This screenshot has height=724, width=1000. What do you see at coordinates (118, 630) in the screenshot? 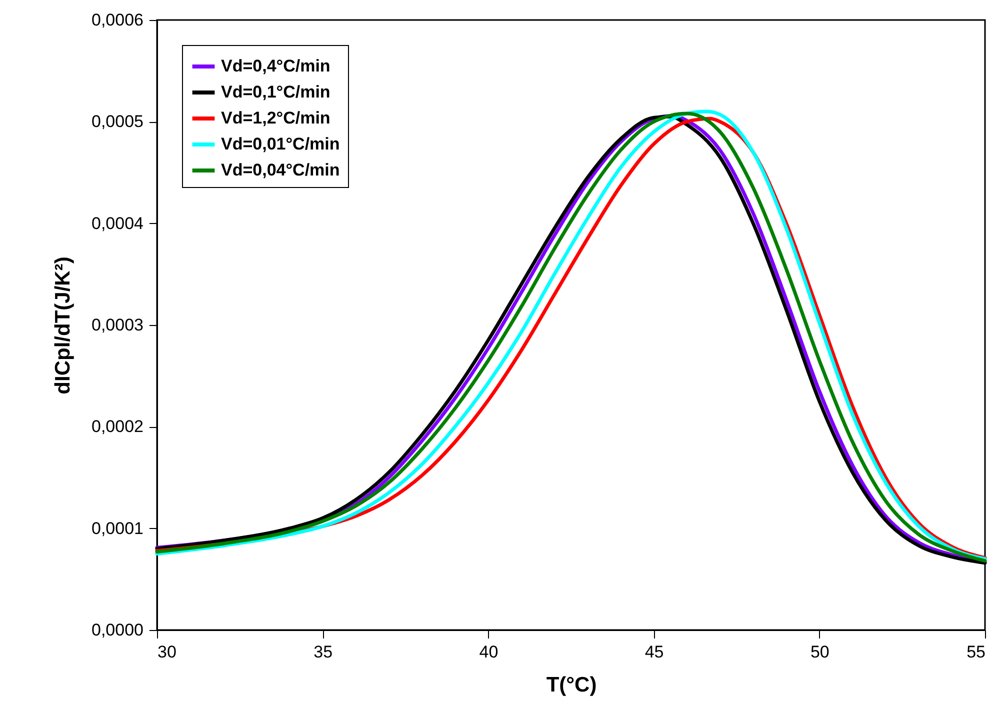
I see `y-tick-label: 0,0000` at bounding box center [118, 630].